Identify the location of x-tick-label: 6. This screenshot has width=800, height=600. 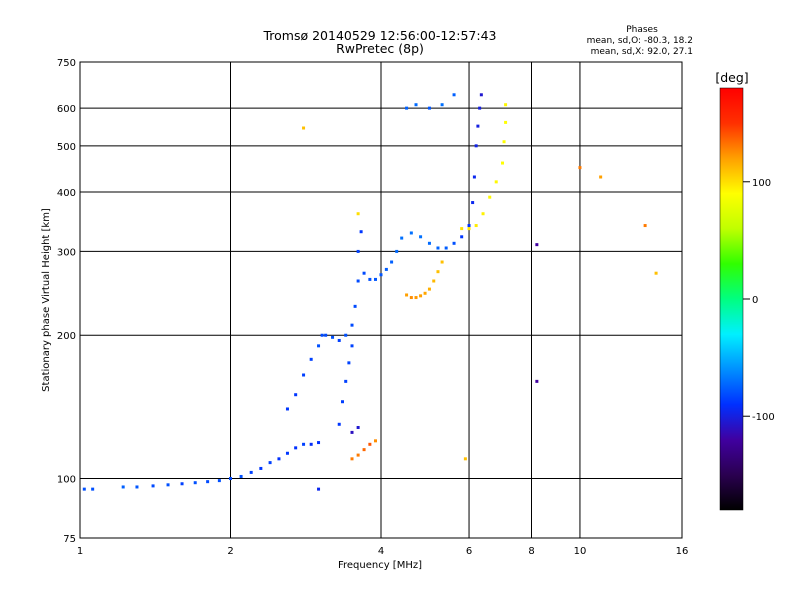
(469, 551).